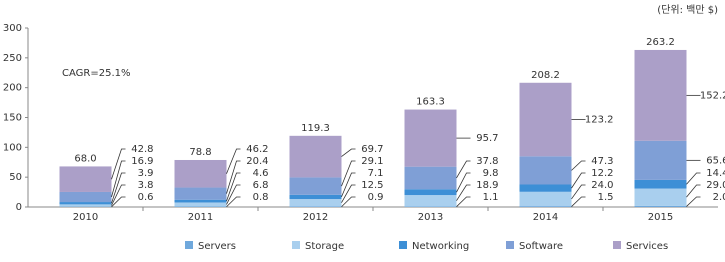  I want to click on total-label: 163.3, so click(430, 102).